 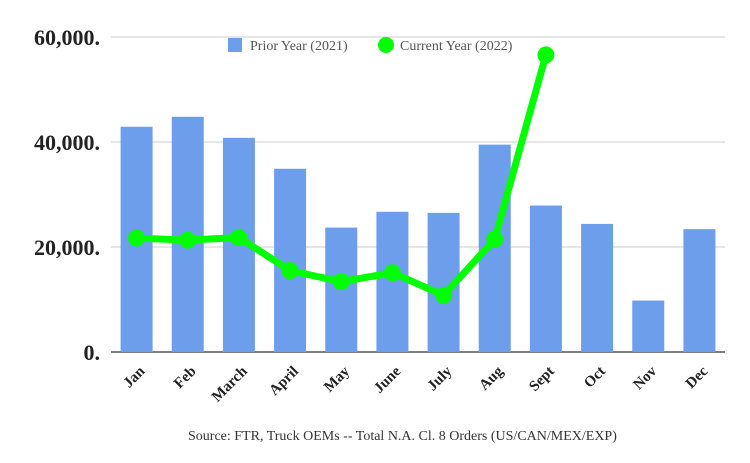 What do you see at coordinates (92, 352) in the screenshot?
I see `y-tick-label: 0.` at bounding box center [92, 352].